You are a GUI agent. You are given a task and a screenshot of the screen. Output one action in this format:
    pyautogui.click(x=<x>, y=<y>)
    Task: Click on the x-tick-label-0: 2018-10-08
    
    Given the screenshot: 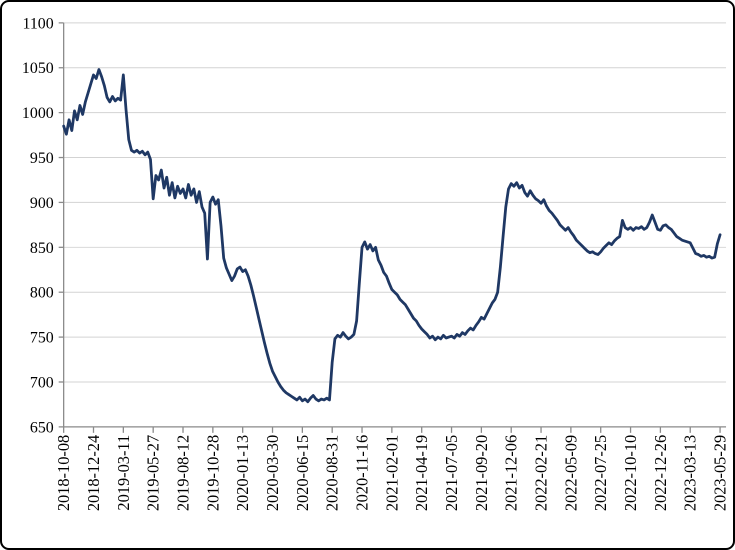 What is the action you would take?
    pyautogui.click(x=63, y=473)
    